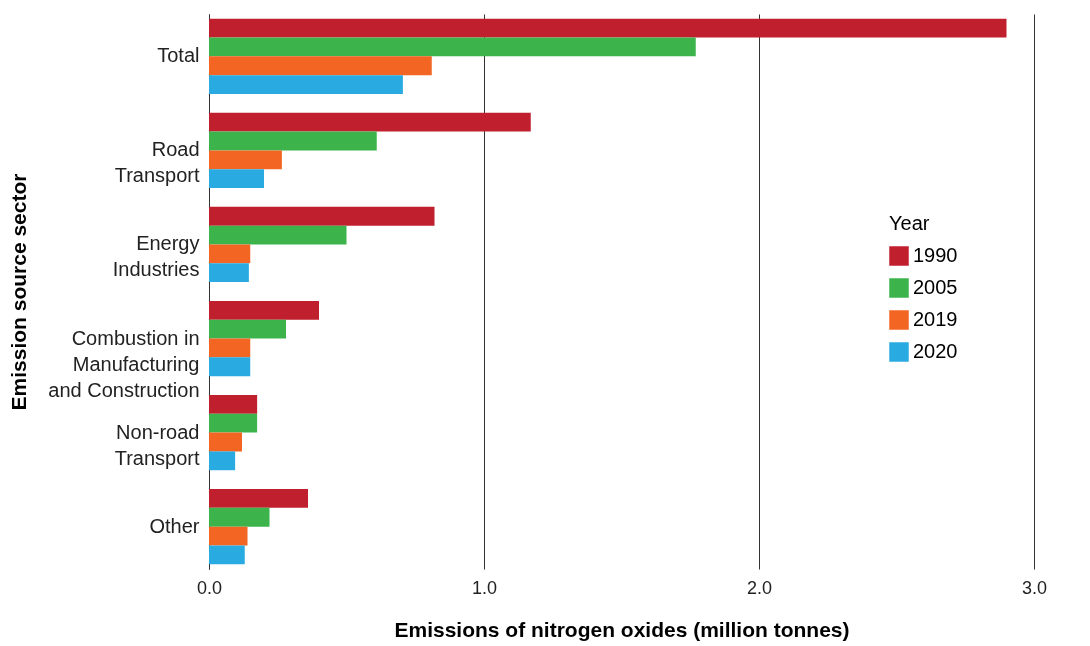  Describe the element at coordinates (209, 587) in the screenshot. I see `x-tick-label: 0.0` at that location.